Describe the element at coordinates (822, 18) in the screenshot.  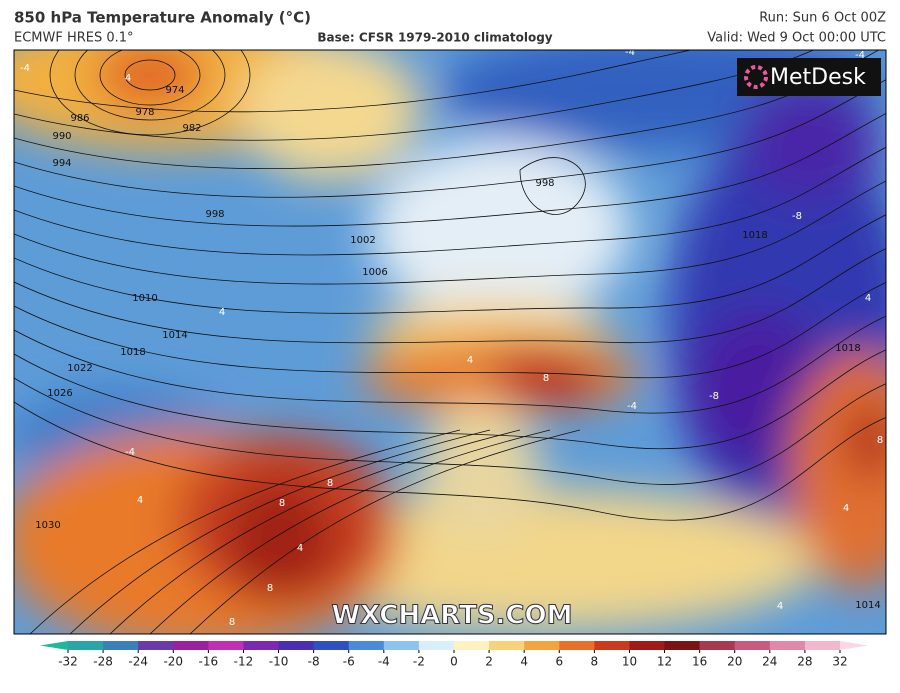
I see `run: Run: Sun 6 Oct 00Z` at that location.